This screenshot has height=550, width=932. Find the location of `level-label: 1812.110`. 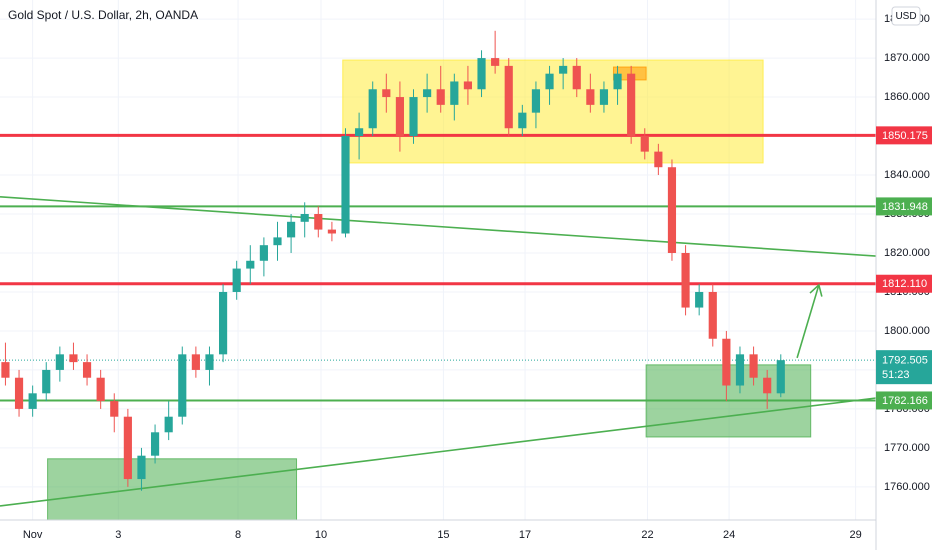

level-label: 1812.110 is located at coordinates (904, 284).